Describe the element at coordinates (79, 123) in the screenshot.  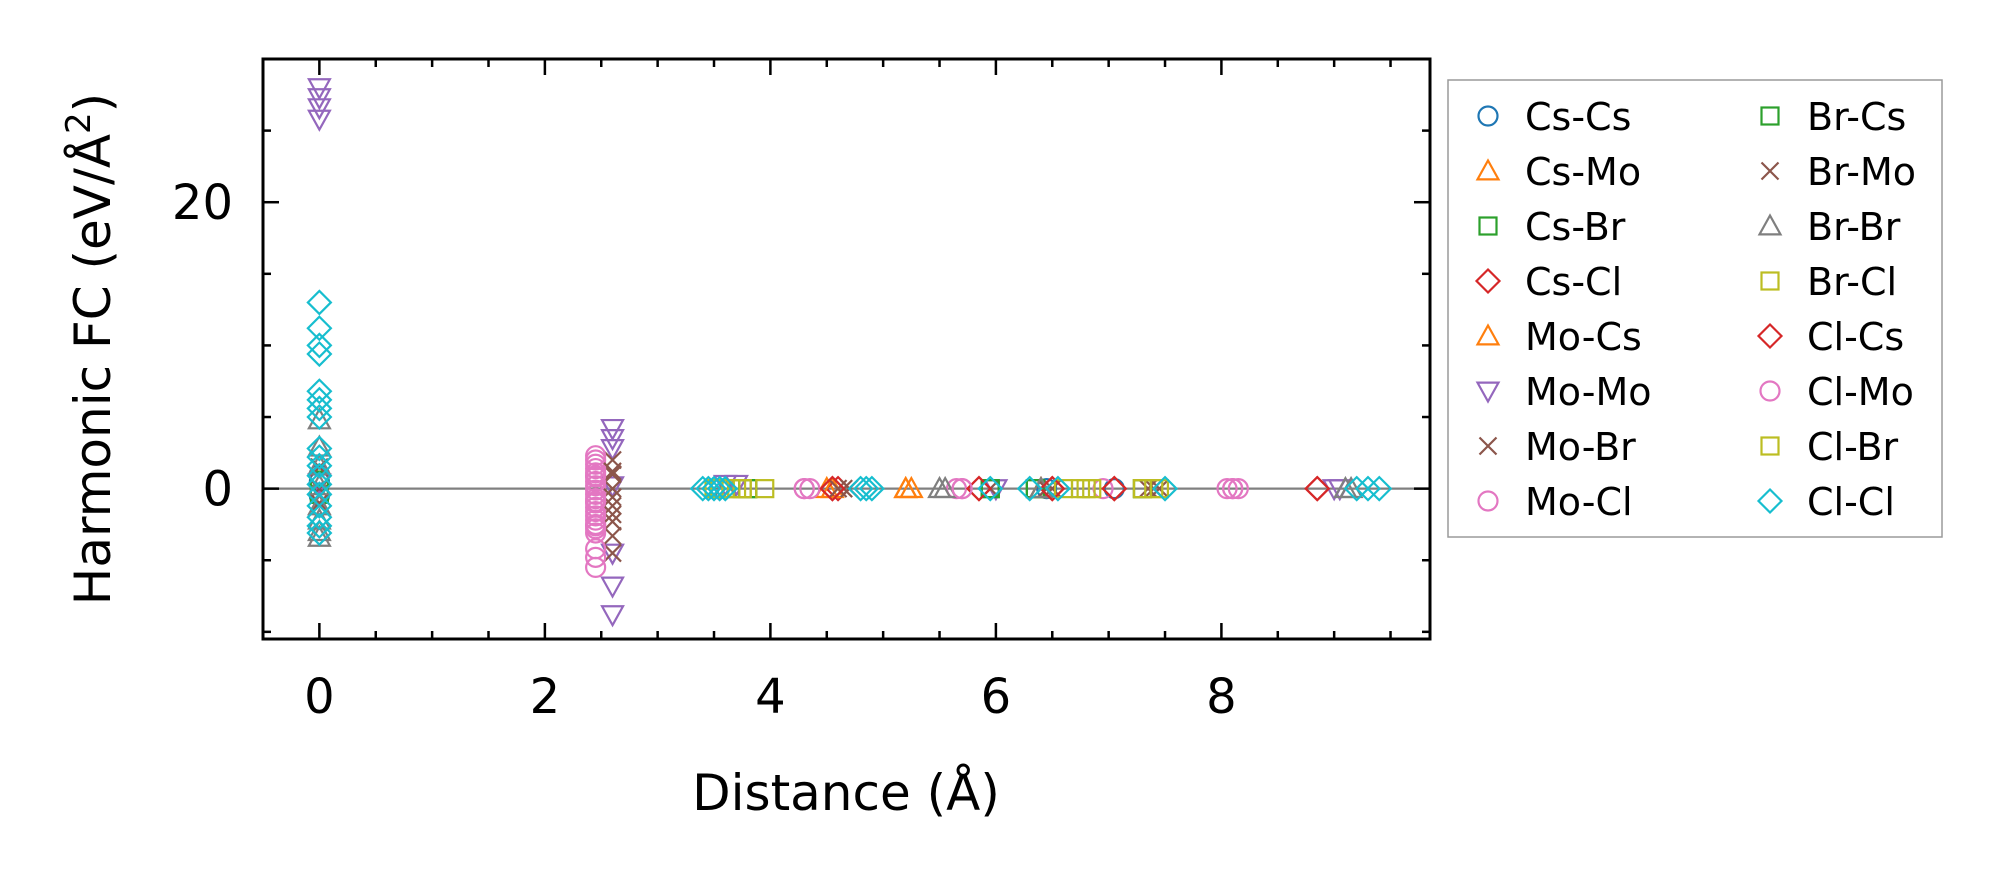
I see `y-axis-label-sup: 2` at that location.